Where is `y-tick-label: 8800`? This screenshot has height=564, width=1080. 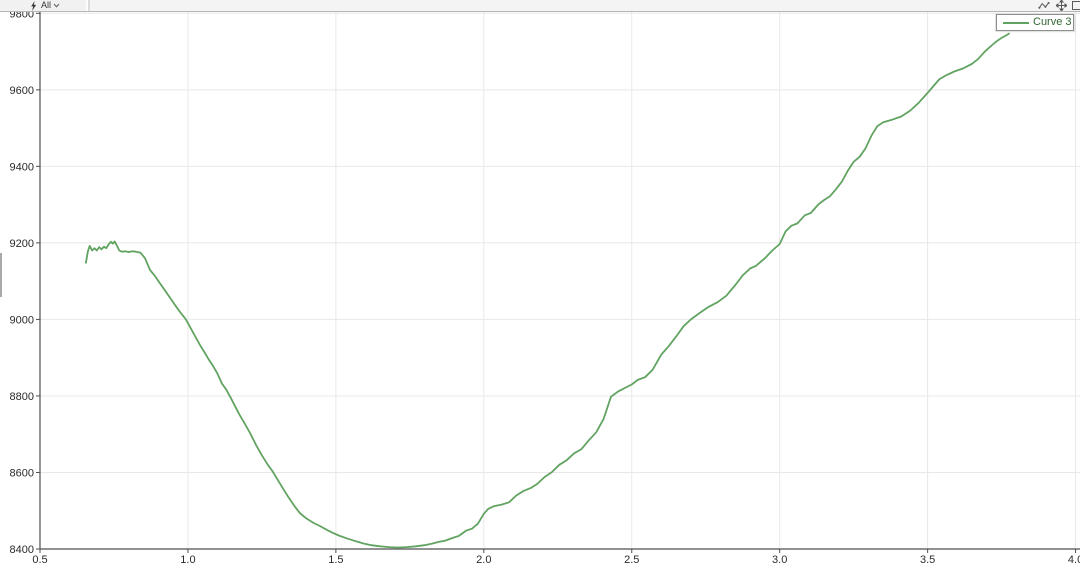
y-tick-label: 8800 is located at coordinates (22, 397).